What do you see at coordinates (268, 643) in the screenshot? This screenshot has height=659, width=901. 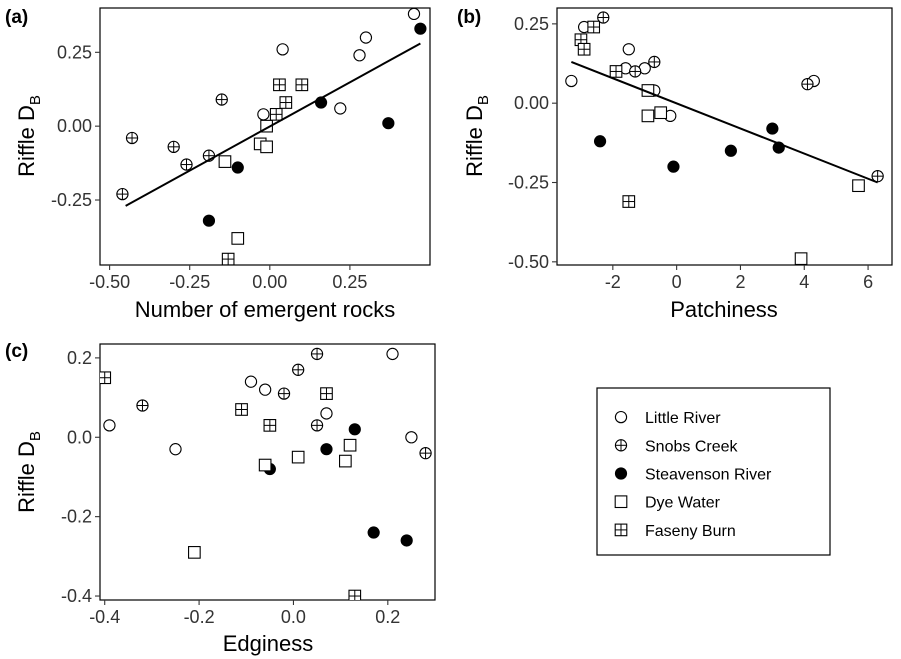 I see `x-axis-title: Edginess` at bounding box center [268, 643].